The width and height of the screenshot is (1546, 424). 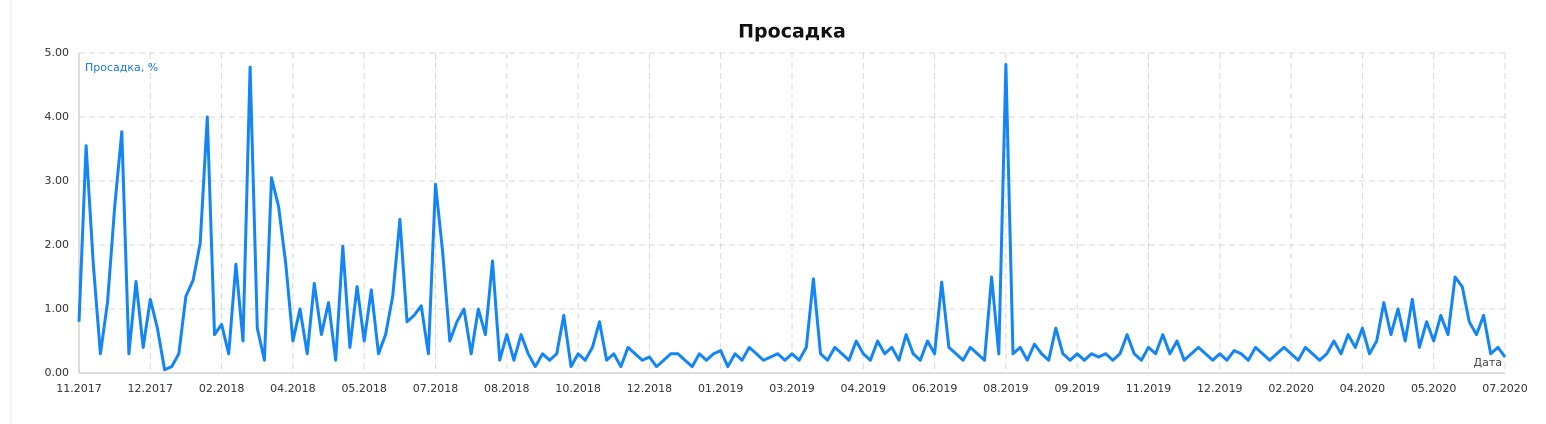 I want to click on y-tick-label: 0.00, so click(x=57, y=372).